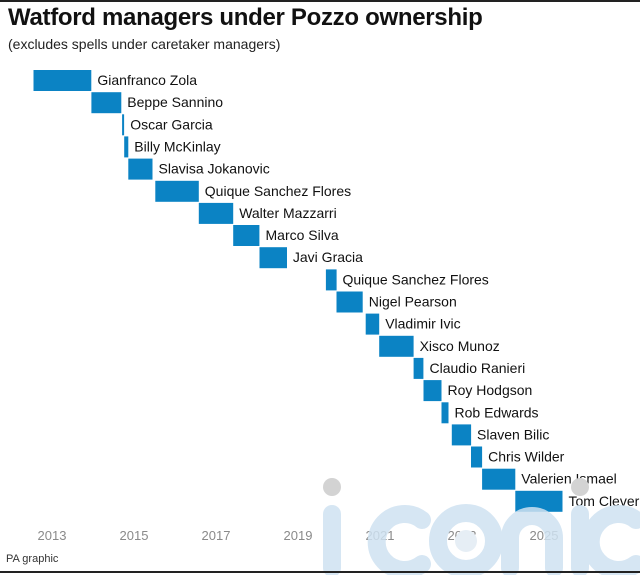 Image resolution: width=640 pixels, height=575 pixels. Describe the element at coordinates (245, 17) in the screenshot. I see `chart-title: Watford managers under Pozzo ownership` at that location.